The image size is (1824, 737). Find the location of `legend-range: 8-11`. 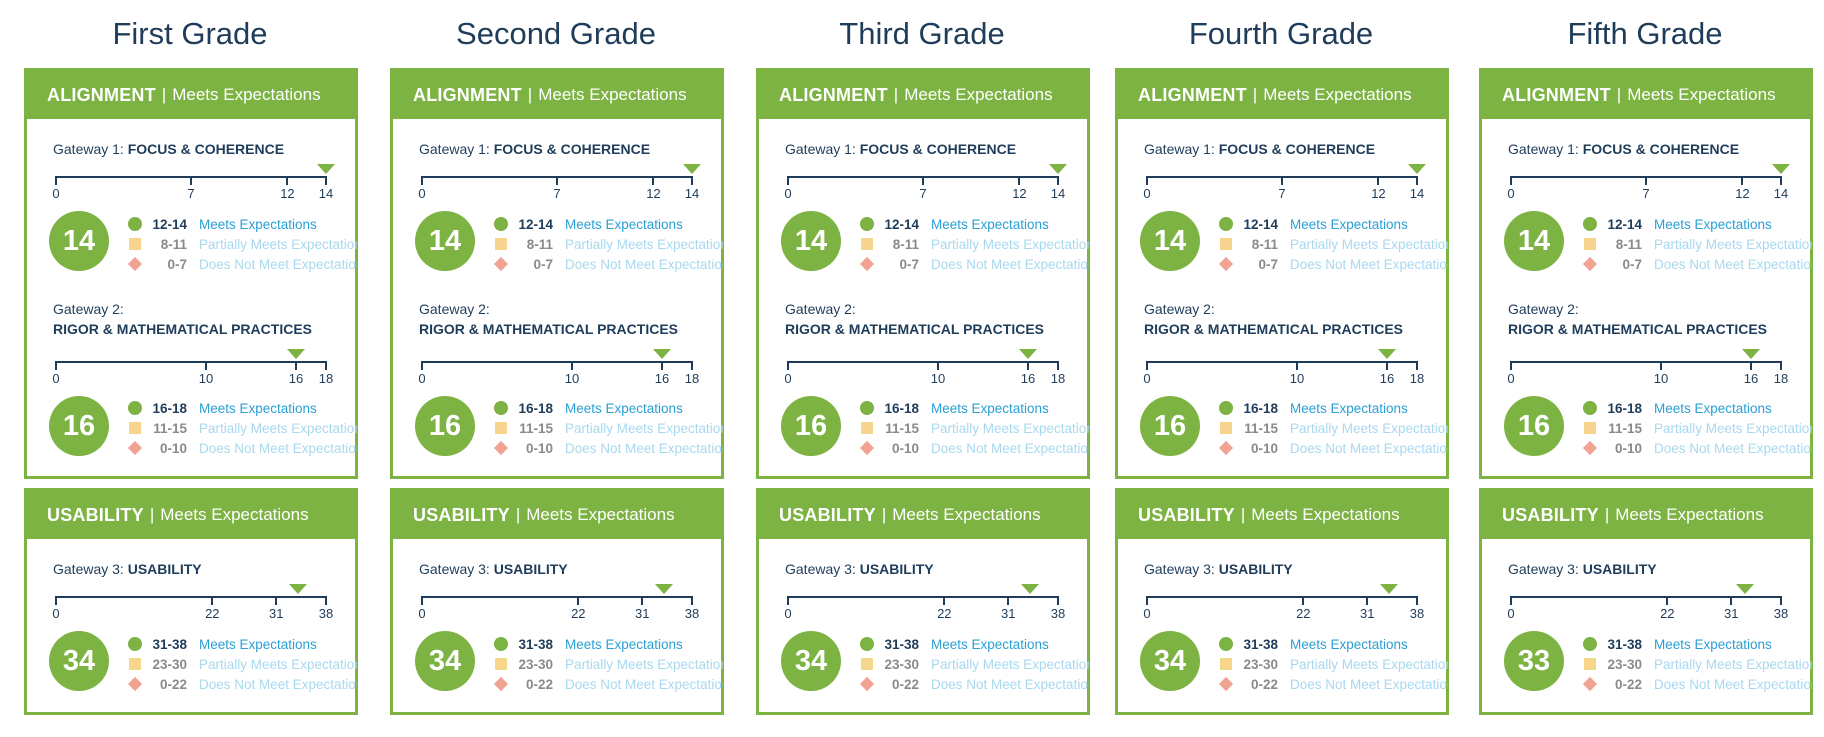

legend-range: 8-11 is located at coordinates (1264, 244).